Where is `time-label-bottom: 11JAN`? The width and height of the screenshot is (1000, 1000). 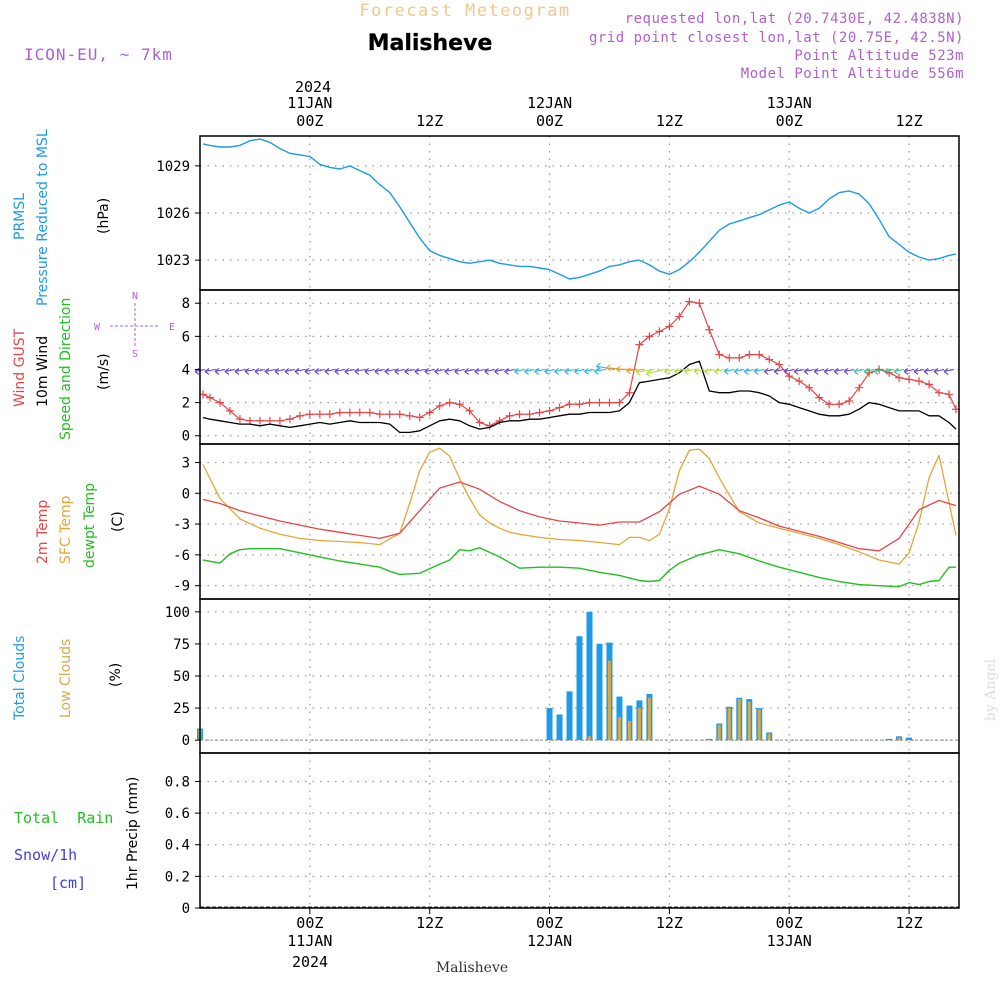
time-label-bottom: 11JAN is located at coordinates (309, 941).